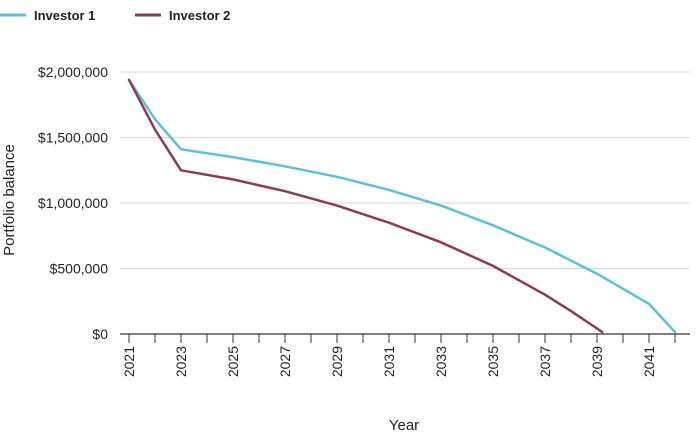 Image resolution: width=700 pixels, height=440 pixels. What do you see at coordinates (233, 361) in the screenshot?
I see `x-tick-label: 2025` at bounding box center [233, 361].